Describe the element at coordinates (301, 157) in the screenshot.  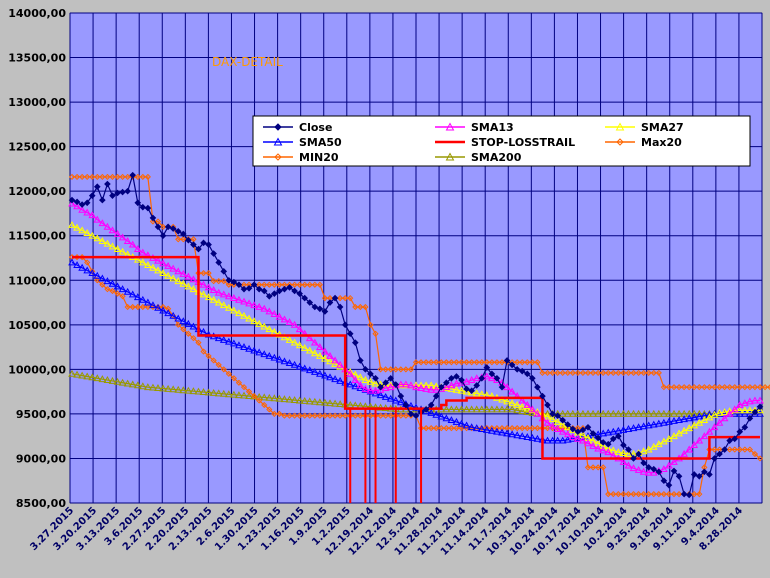
I see `legend-item: MIN20` at that location.